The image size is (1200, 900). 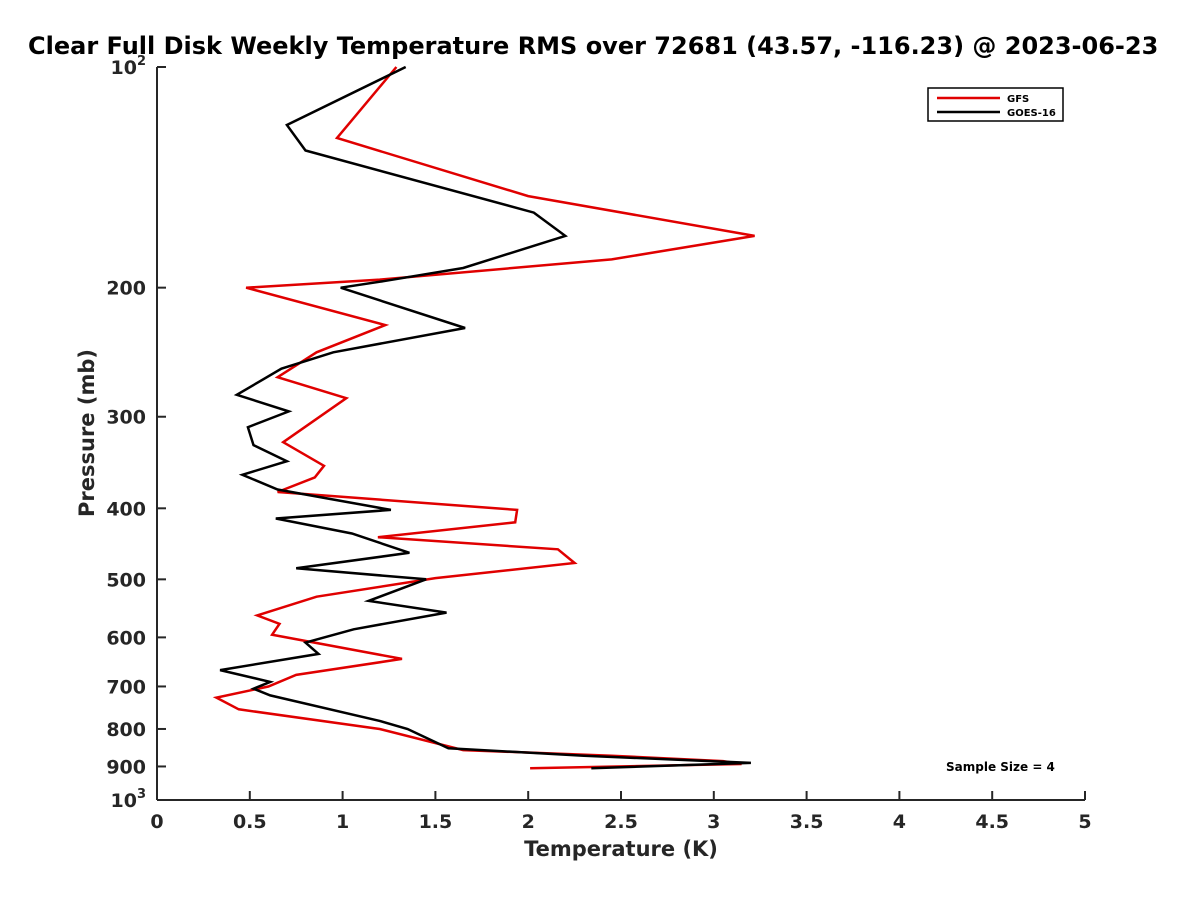 I want to click on y-tick-label: 500, so click(x=126, y=580).